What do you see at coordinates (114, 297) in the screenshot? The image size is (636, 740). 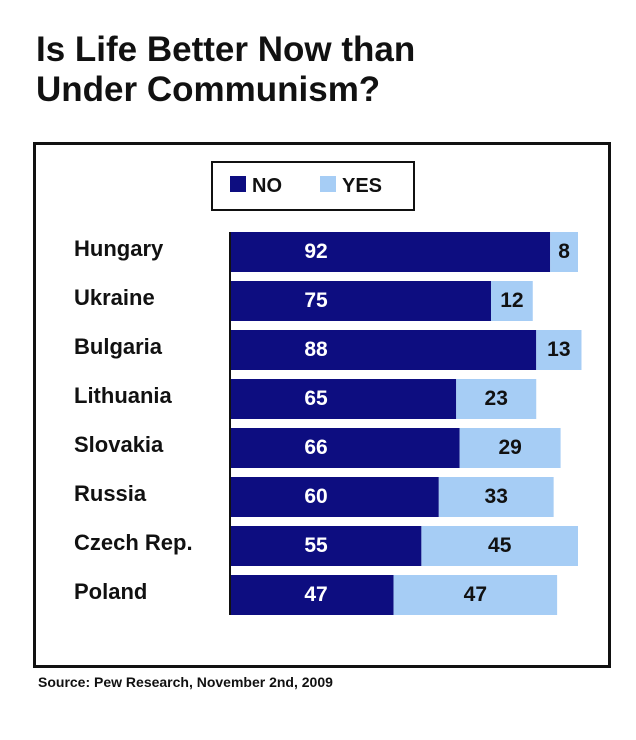 I see `category-label: Ukraine` at bounding box center [114, 297].